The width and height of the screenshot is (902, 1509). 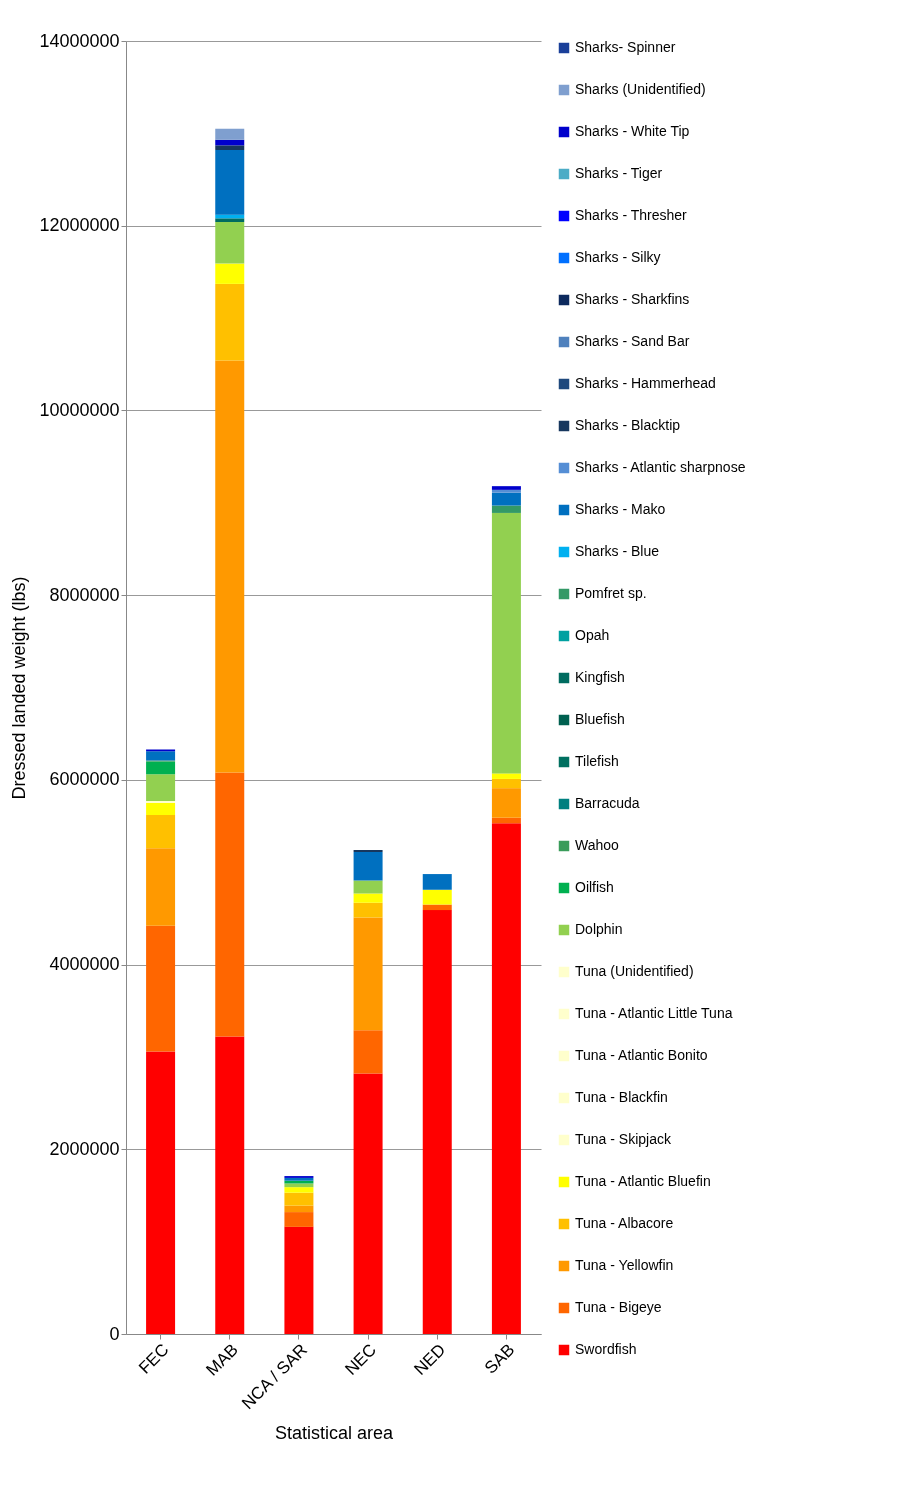 I want to click on legend-label: Tuna - Bigeye, so click(x=618, y=1307).